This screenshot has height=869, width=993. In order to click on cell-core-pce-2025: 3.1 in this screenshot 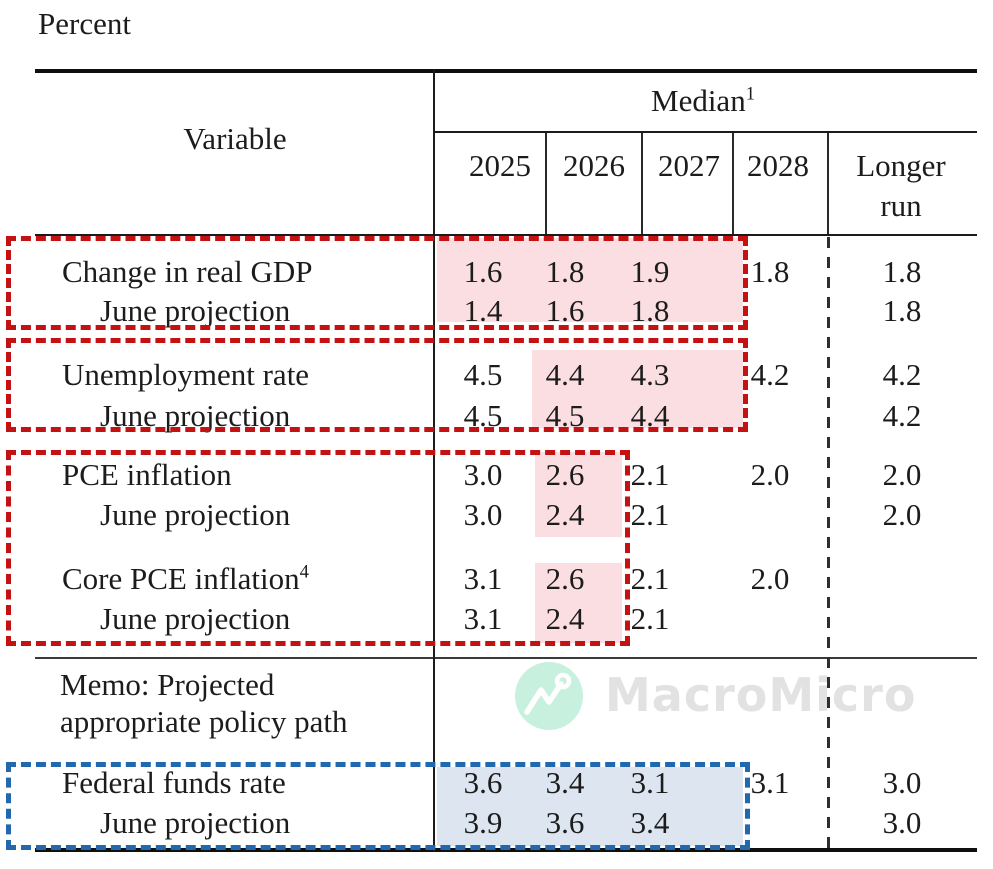, I will do `click(483, 578)`.